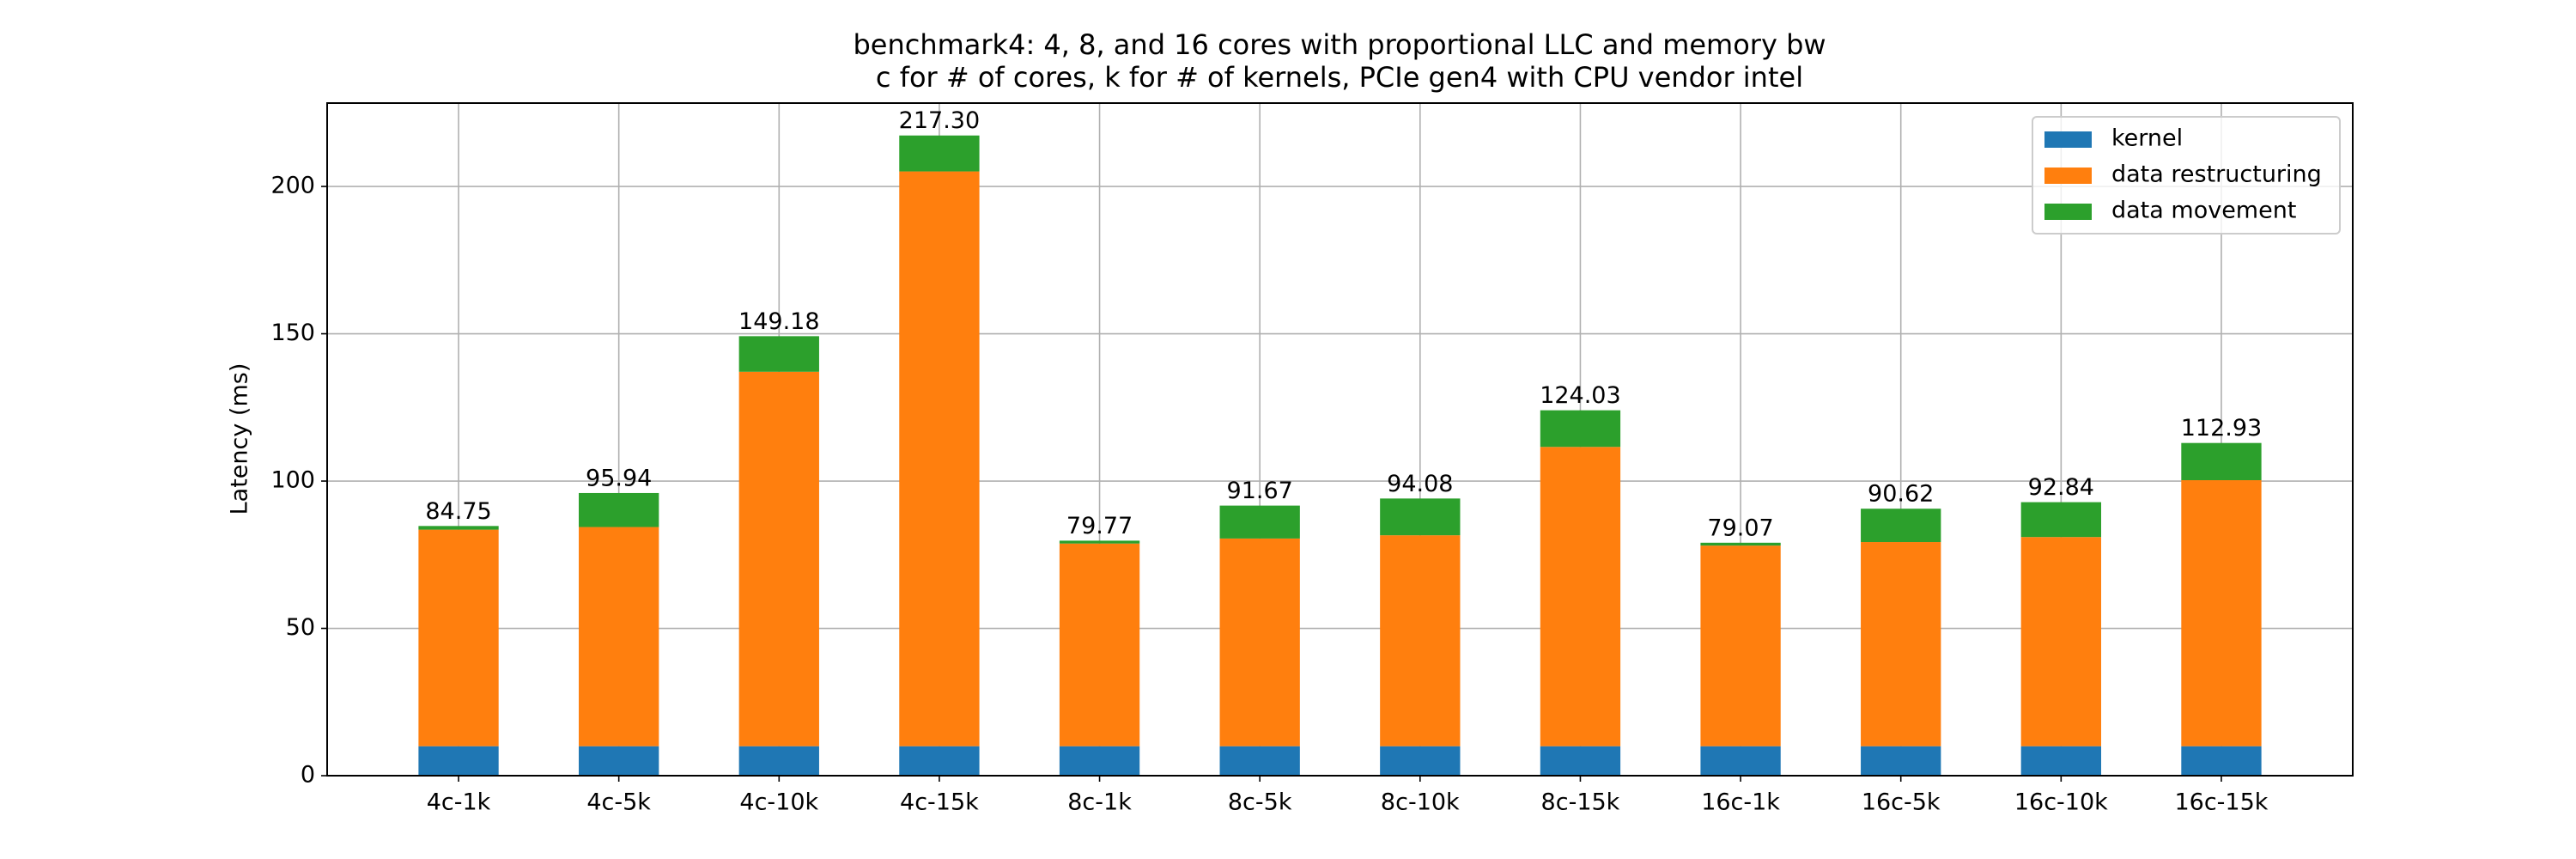 The image size is (2576, 859). I want to click on x-tick-label: 8c-15k, so click(1580, 803).